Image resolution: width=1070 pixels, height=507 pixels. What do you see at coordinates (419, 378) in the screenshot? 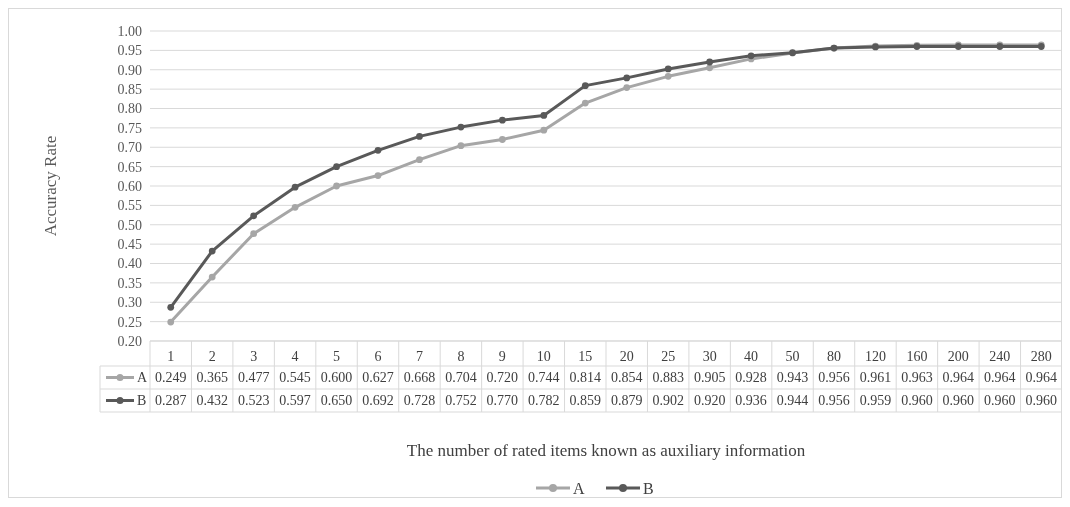
I see `data-label: 0.668` at bounding box center [419, 378].